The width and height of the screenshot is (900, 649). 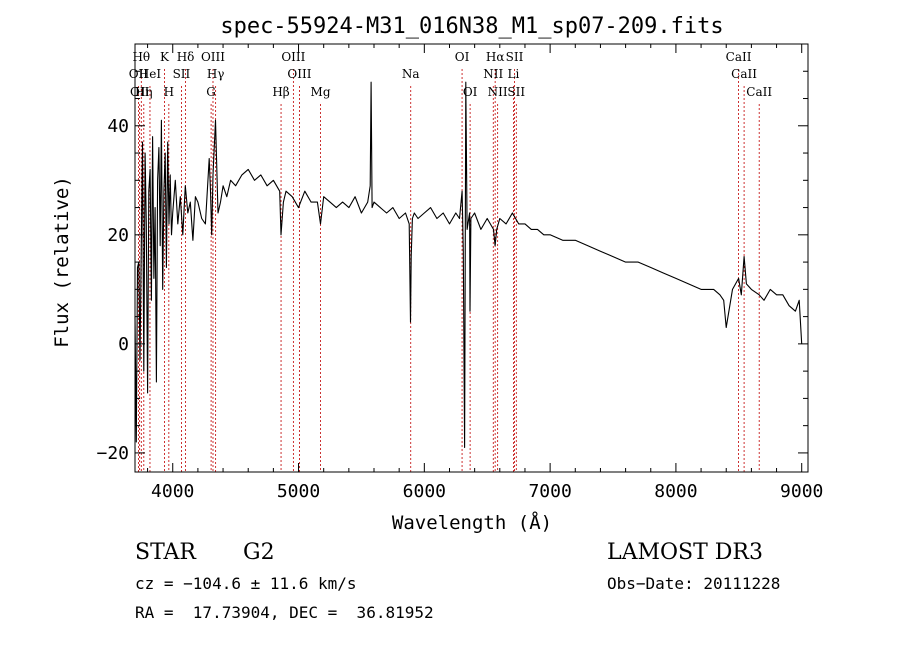 I want to click on line-marker-label: G, so click(x=211, y=92).